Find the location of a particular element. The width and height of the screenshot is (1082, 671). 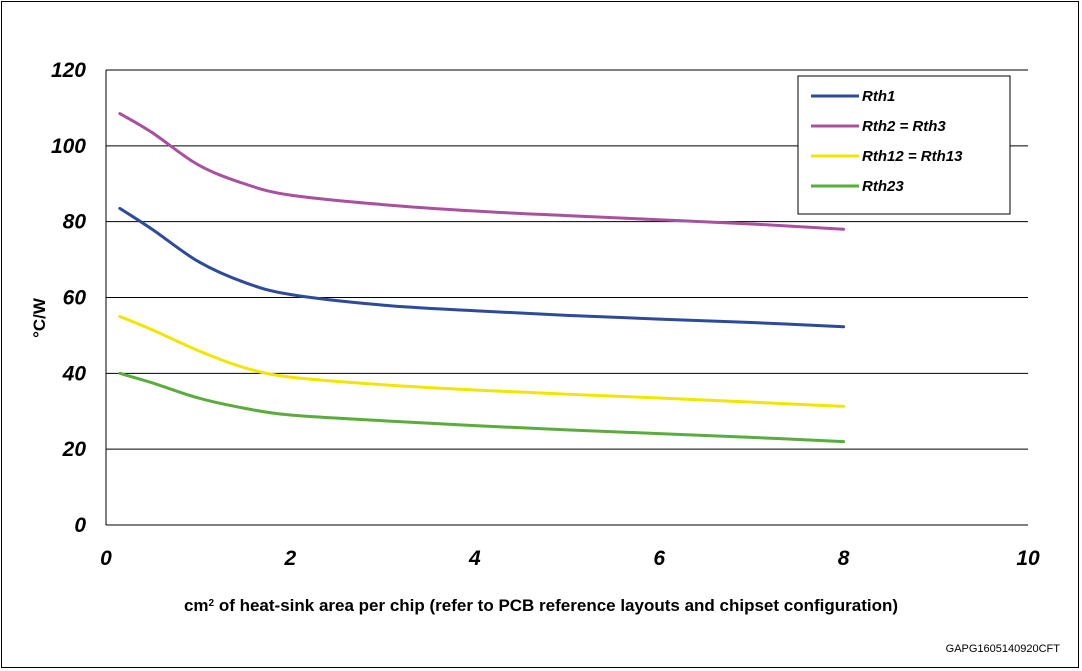

y-tick-label: 0 is located at coordinates (80, 525).